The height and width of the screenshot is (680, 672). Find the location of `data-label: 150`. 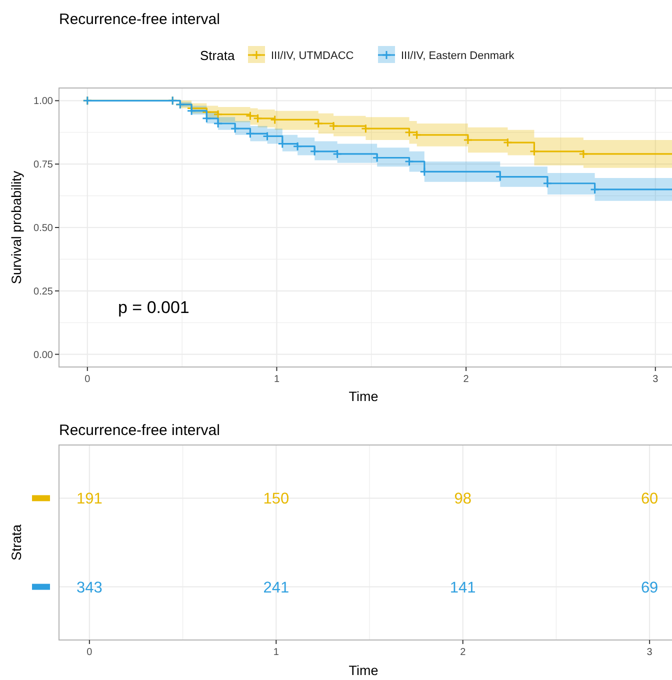

data-label: 150 is located at coordinates (276, 499).